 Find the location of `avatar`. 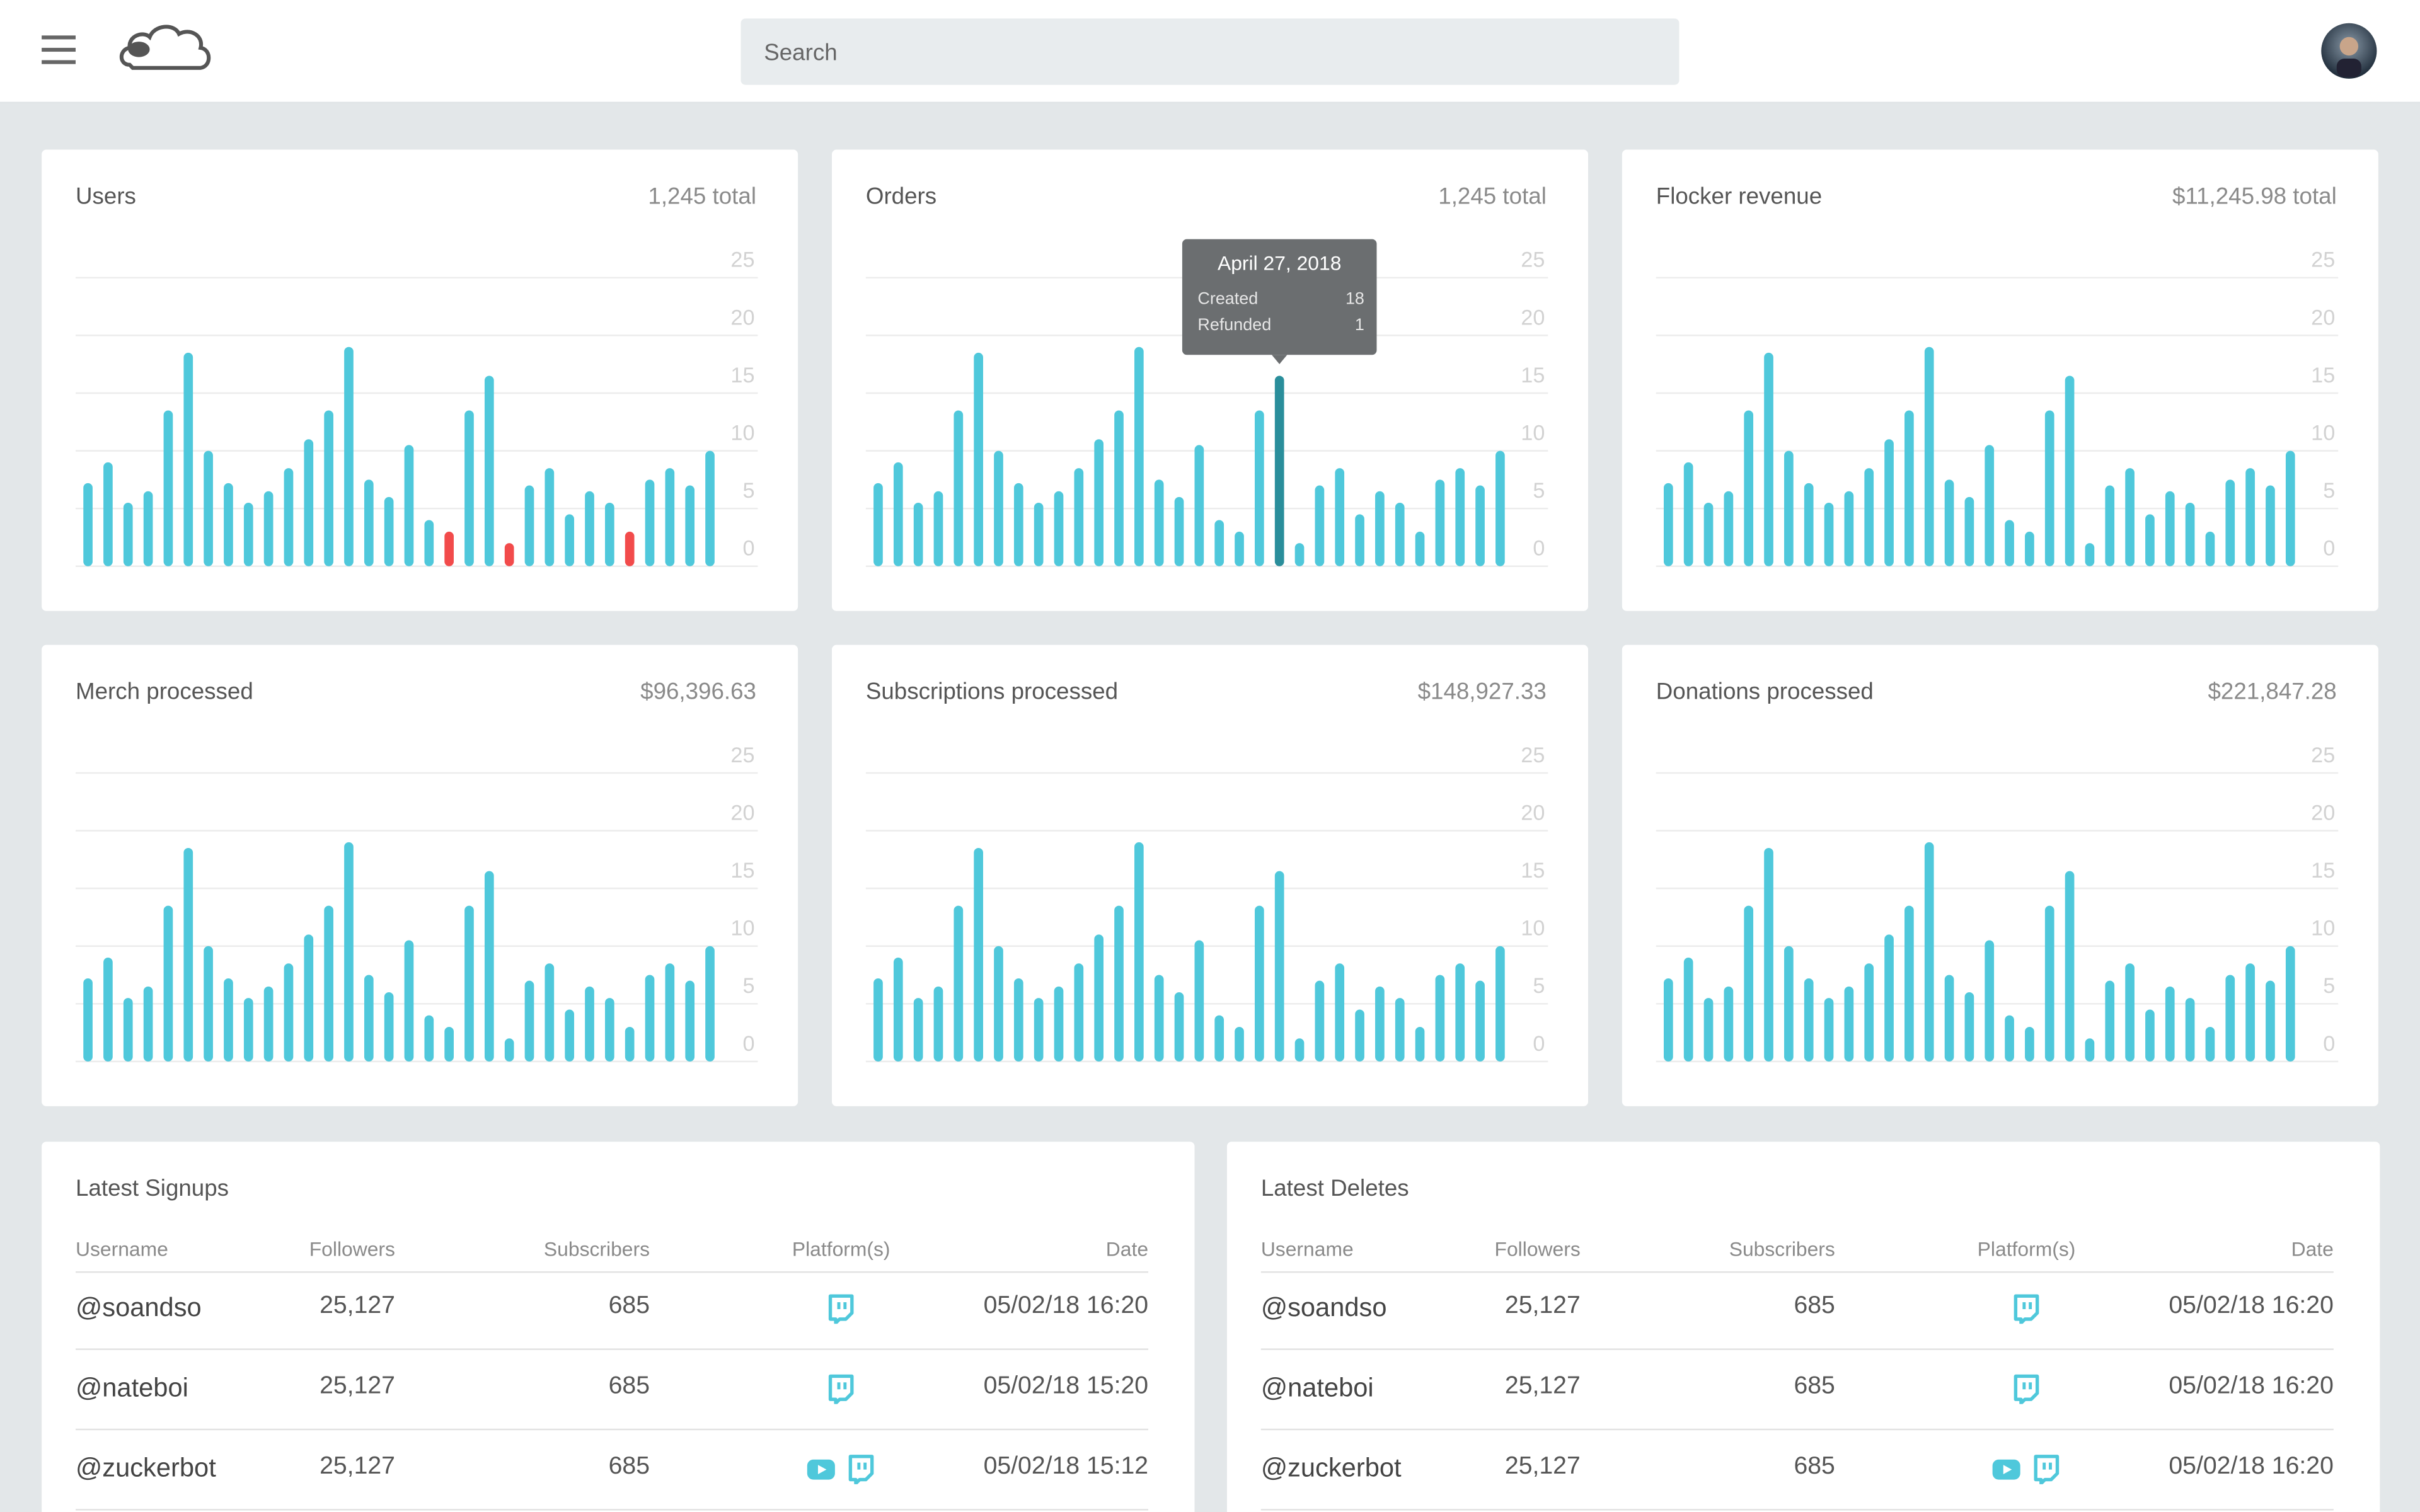

avatar is located at coordinates (2349, 50).